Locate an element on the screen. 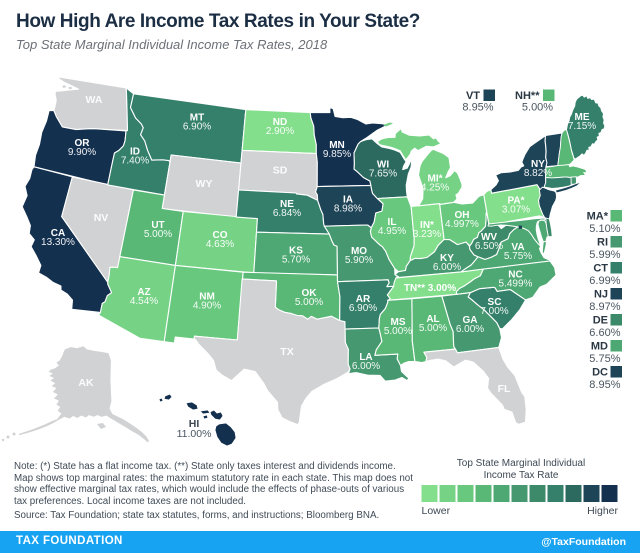  svg-text: 4.54% is located at coordinates (144, 301).